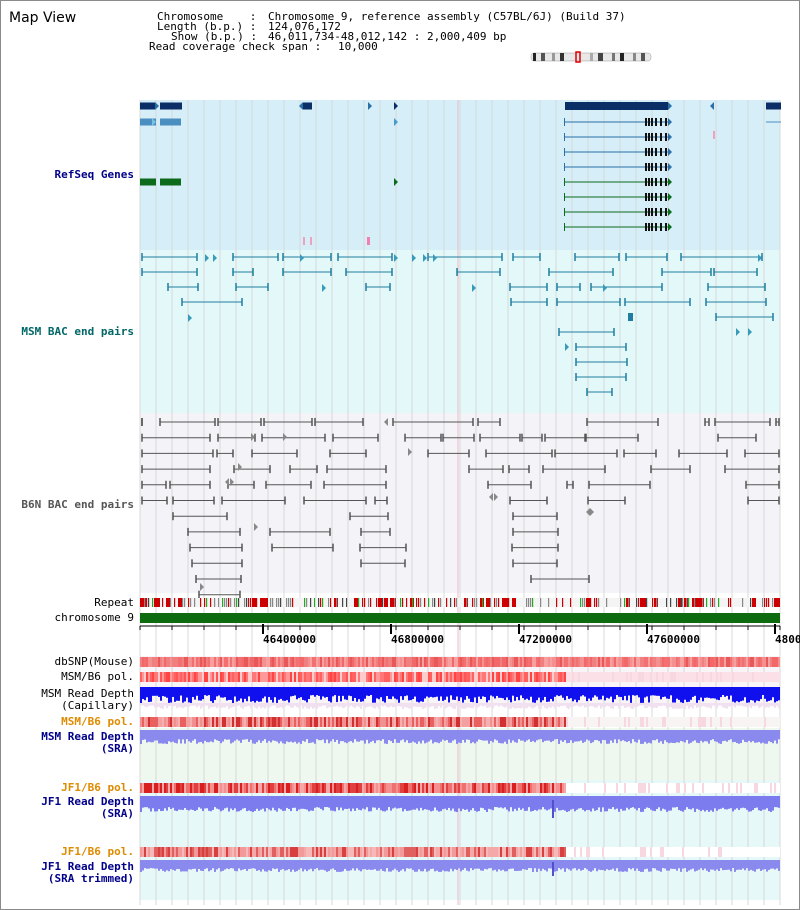 The height and width of the screenshot is (910, 800). What do you see at coordinates (457, 324) in the screenshot?
I see `msm-bac-layer` at bounding box center [457, 324].